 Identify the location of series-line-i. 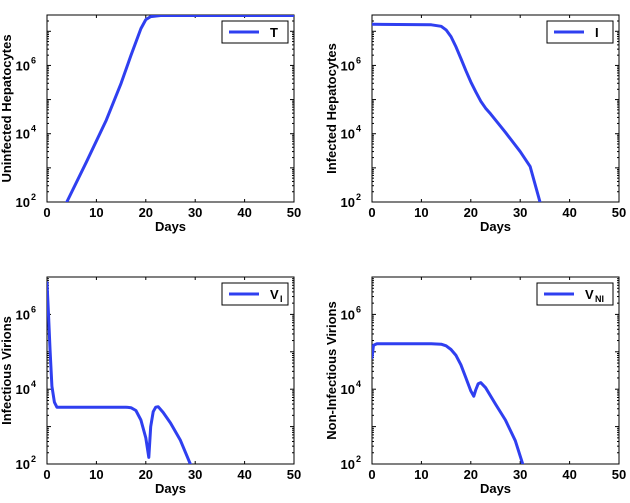
(457, 112).